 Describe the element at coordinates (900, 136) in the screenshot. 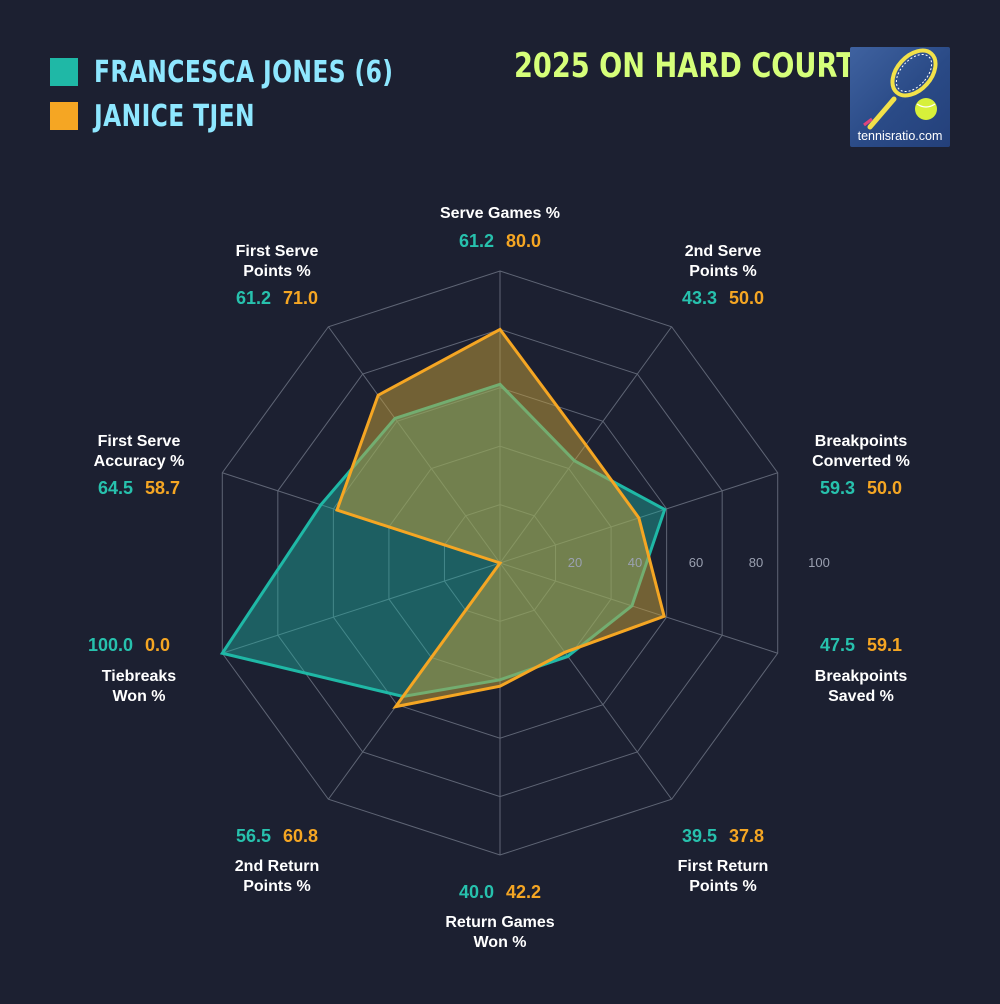

I see `logo-text: tennisratio.com` at that location.